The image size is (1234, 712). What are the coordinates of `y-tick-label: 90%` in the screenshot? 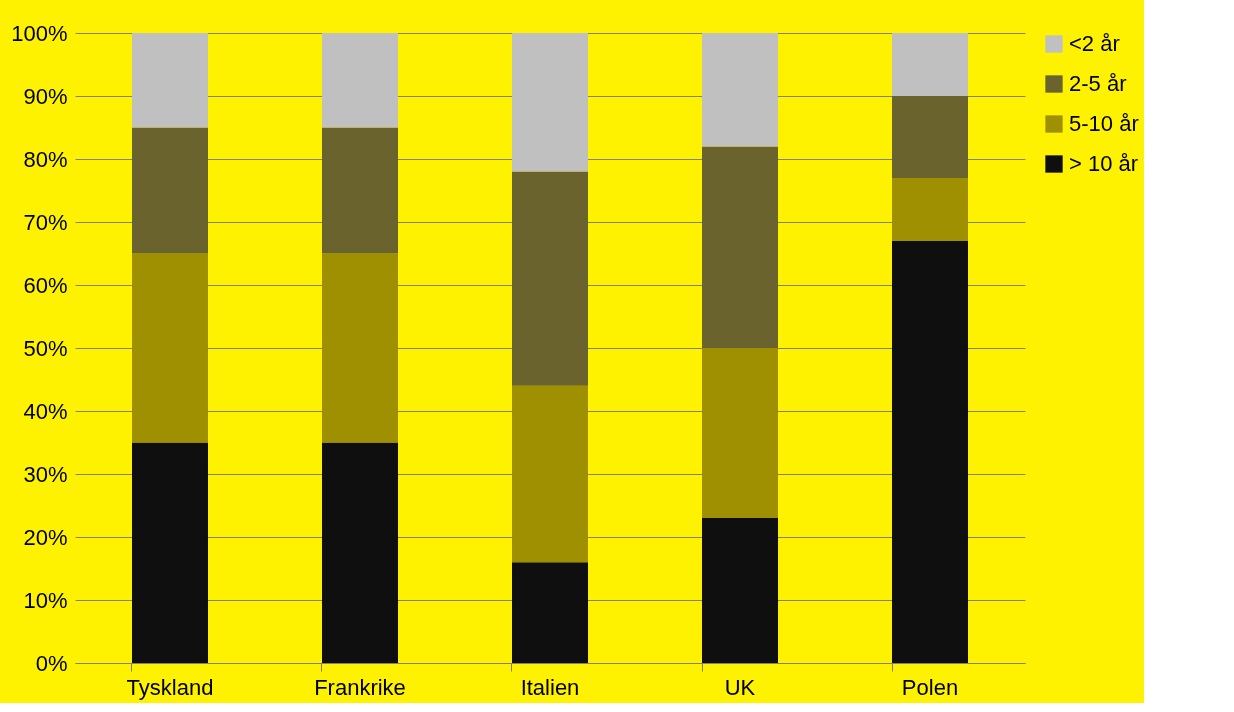 It's located at (45, 96).